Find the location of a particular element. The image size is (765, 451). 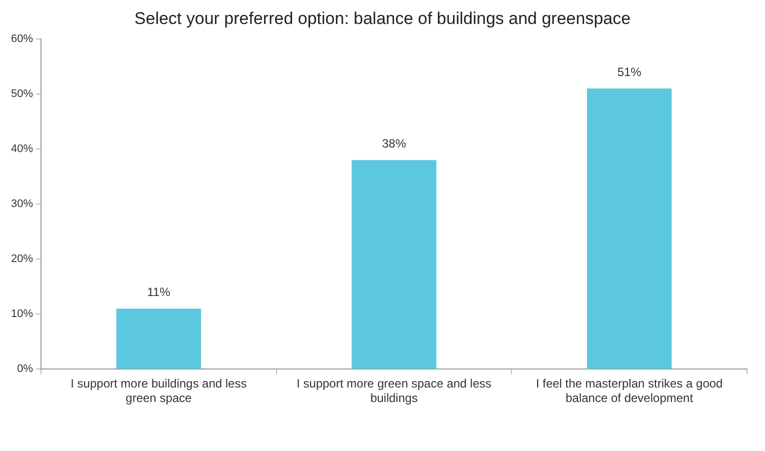

x-tick-label: I feel the masterplan strikes a good balance of development is located at coordinates (629, 391).